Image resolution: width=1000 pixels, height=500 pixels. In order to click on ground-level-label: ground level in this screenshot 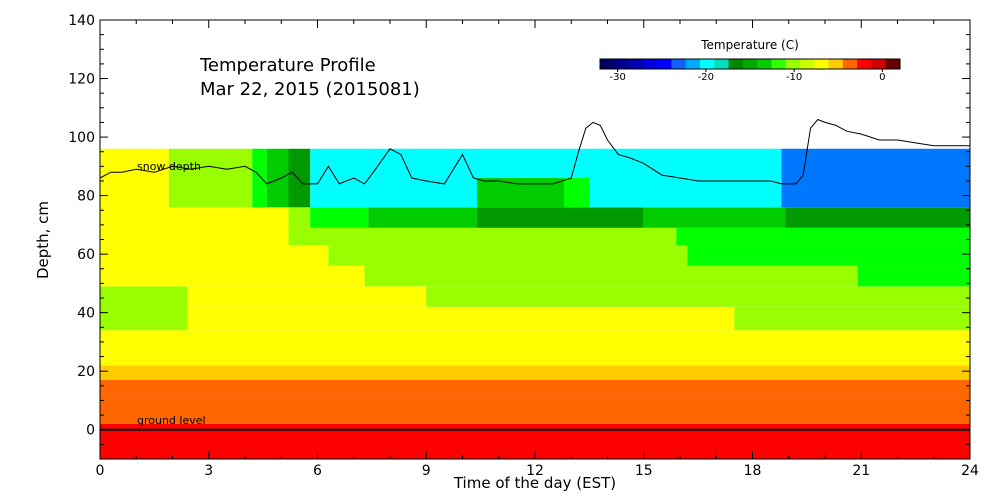, I will do `click(171, 420)`.